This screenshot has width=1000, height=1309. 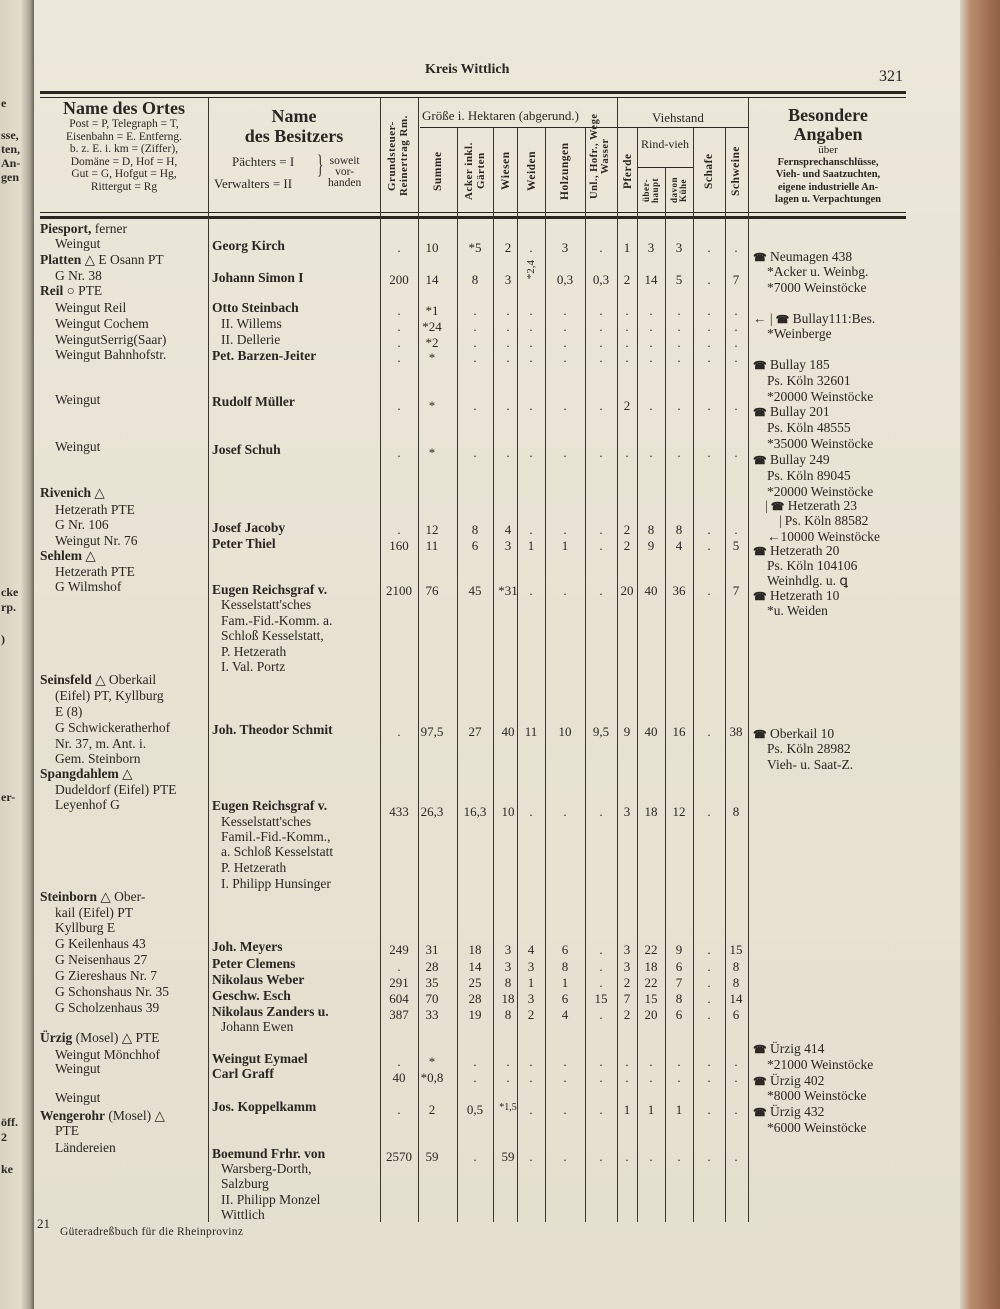 I want to click on table-cell: 9, so click(x=627, y=731).